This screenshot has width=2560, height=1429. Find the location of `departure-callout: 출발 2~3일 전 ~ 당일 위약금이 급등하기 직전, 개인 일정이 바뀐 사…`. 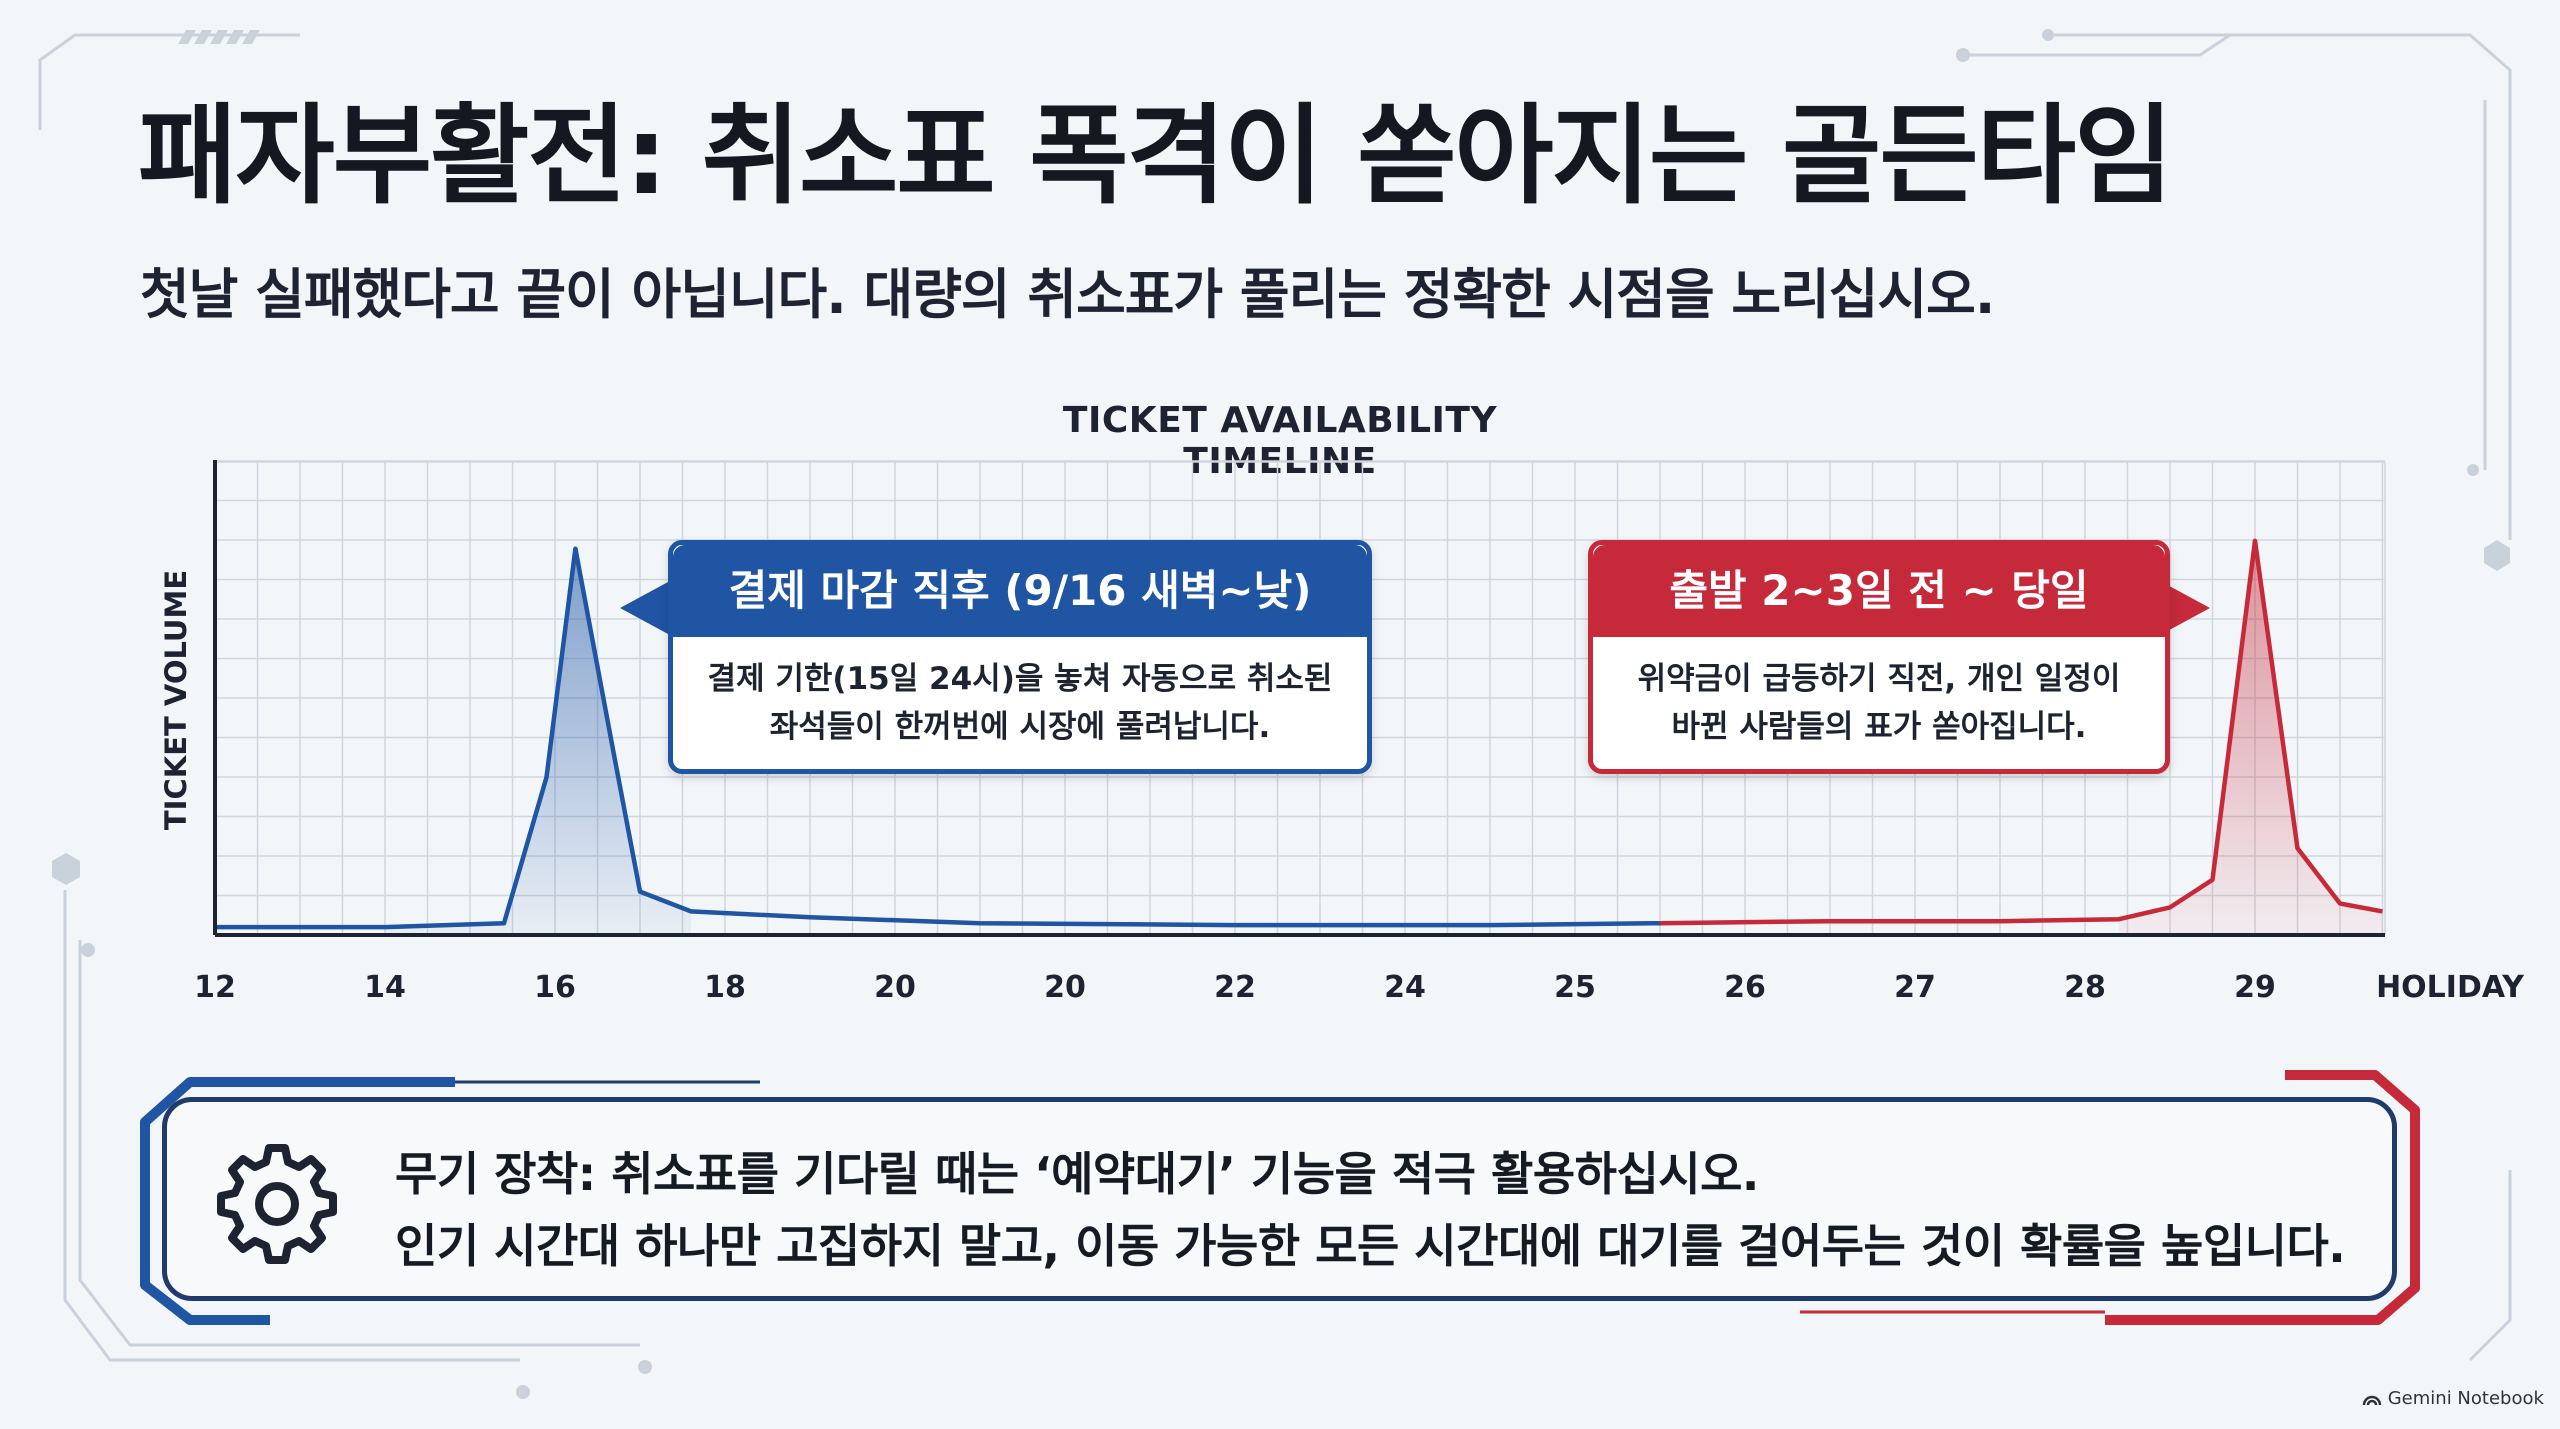

departure-callout: 출발 2~3일 전 ~ 당일 위약금이 급등하기 직전, 개인 일정이 바뀐 사… is located at coordinates (1879, 657).